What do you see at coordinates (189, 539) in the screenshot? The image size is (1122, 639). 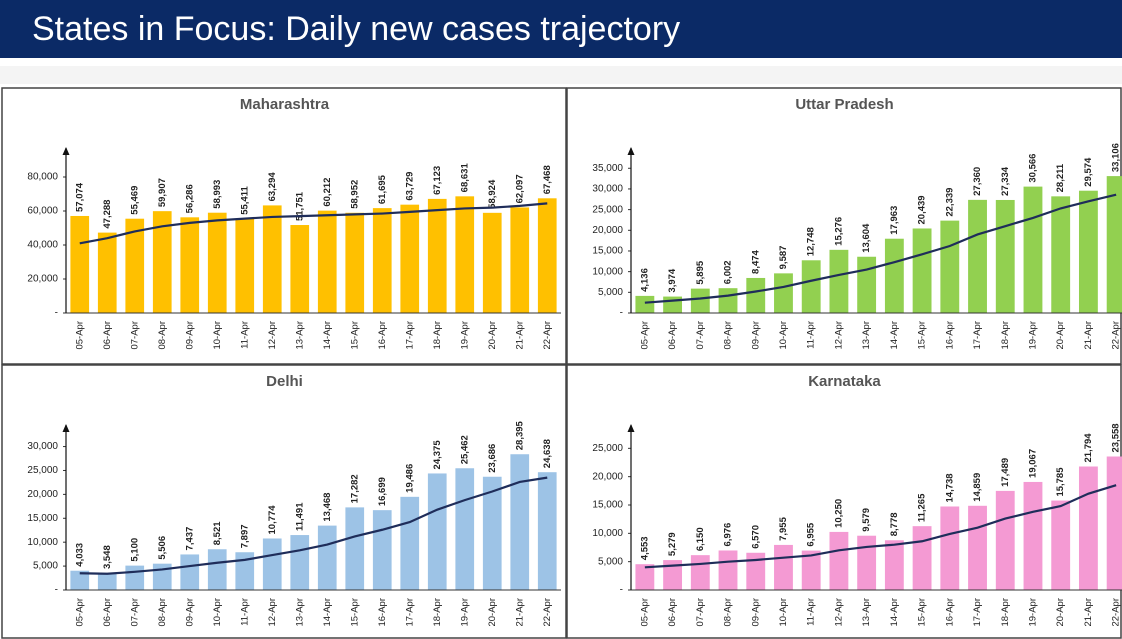 I see `value-label: 7,437` at bounding box center [189, 539].